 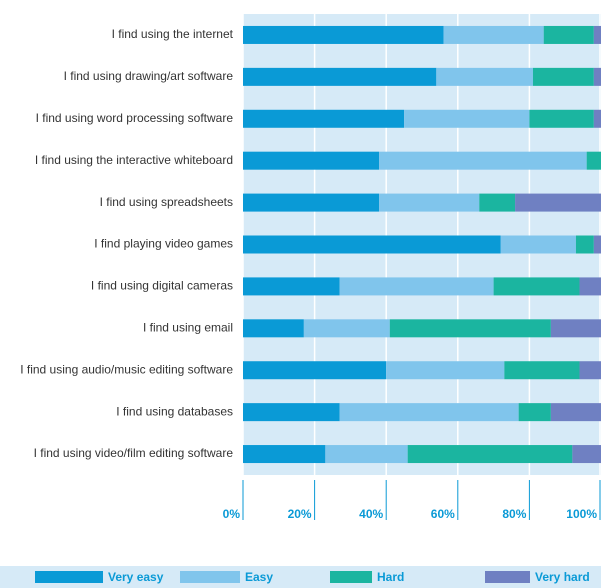 I want to click on category-label: I find using the internet, so click(x=173, y=34).